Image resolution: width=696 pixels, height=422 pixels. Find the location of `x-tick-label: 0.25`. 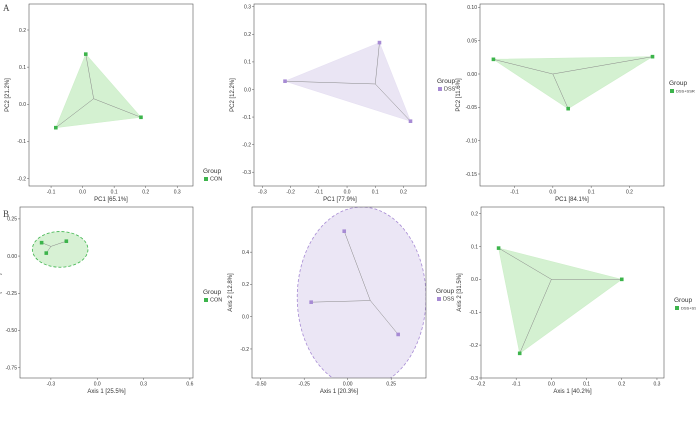

x-tick-label: 0.25 is located at coordinates (391, 385).